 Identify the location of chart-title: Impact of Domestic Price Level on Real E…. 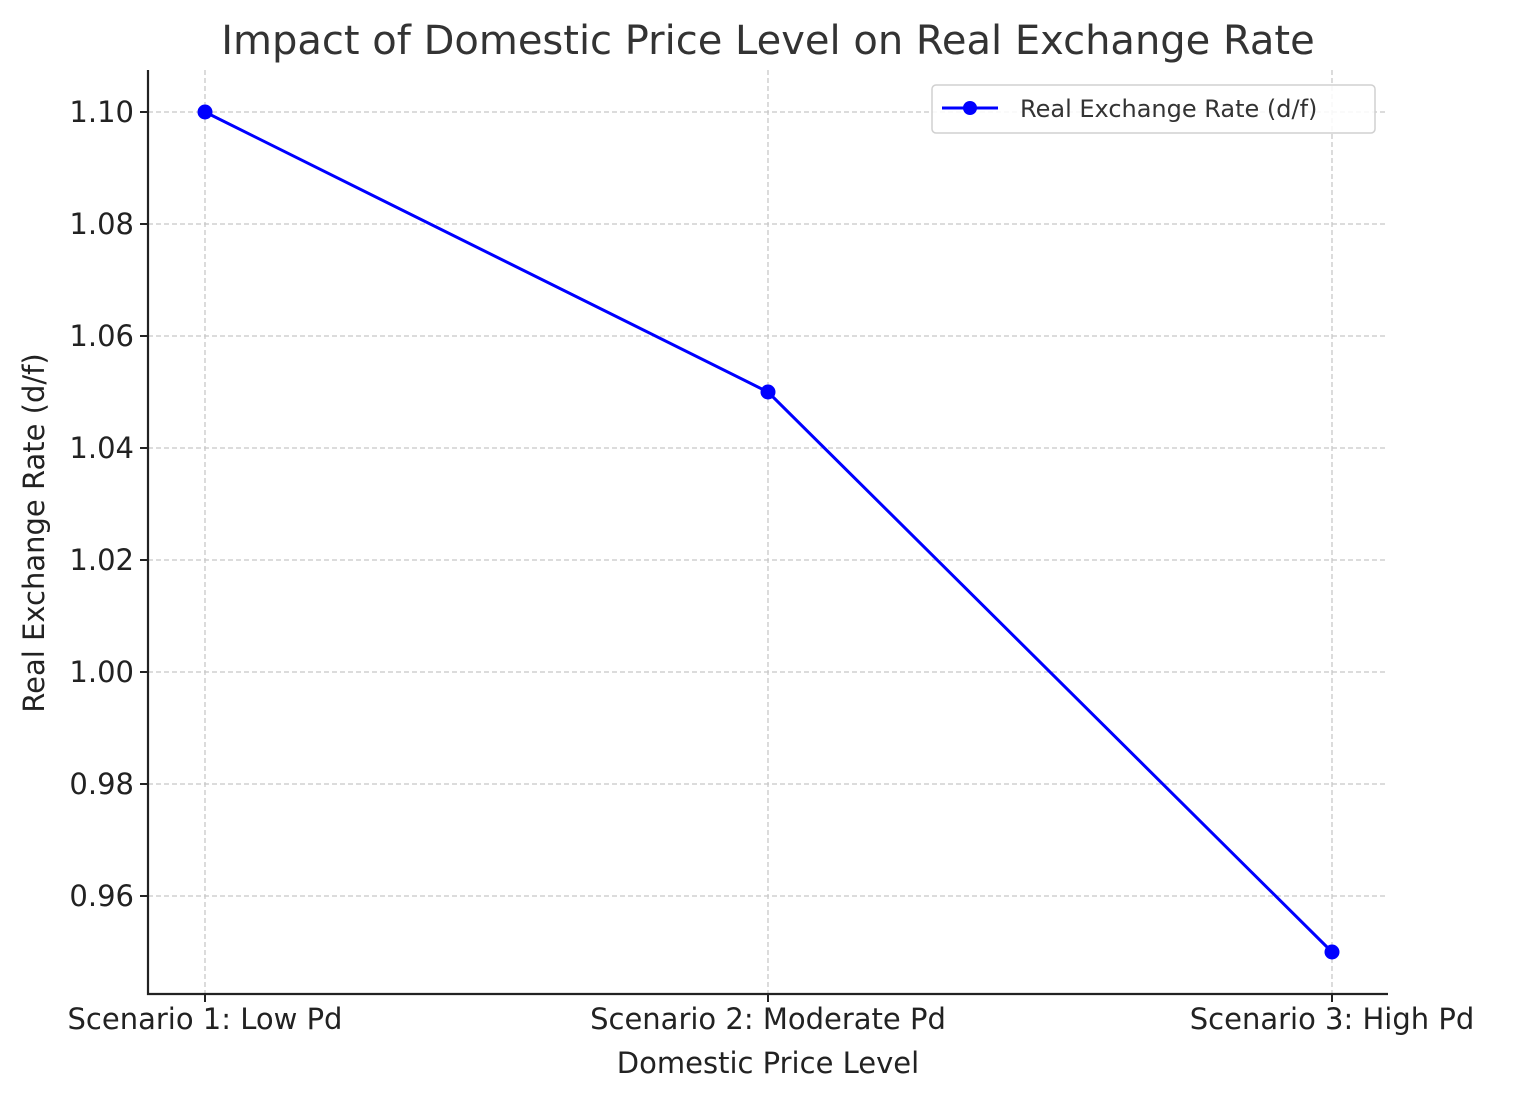
(767, 41).